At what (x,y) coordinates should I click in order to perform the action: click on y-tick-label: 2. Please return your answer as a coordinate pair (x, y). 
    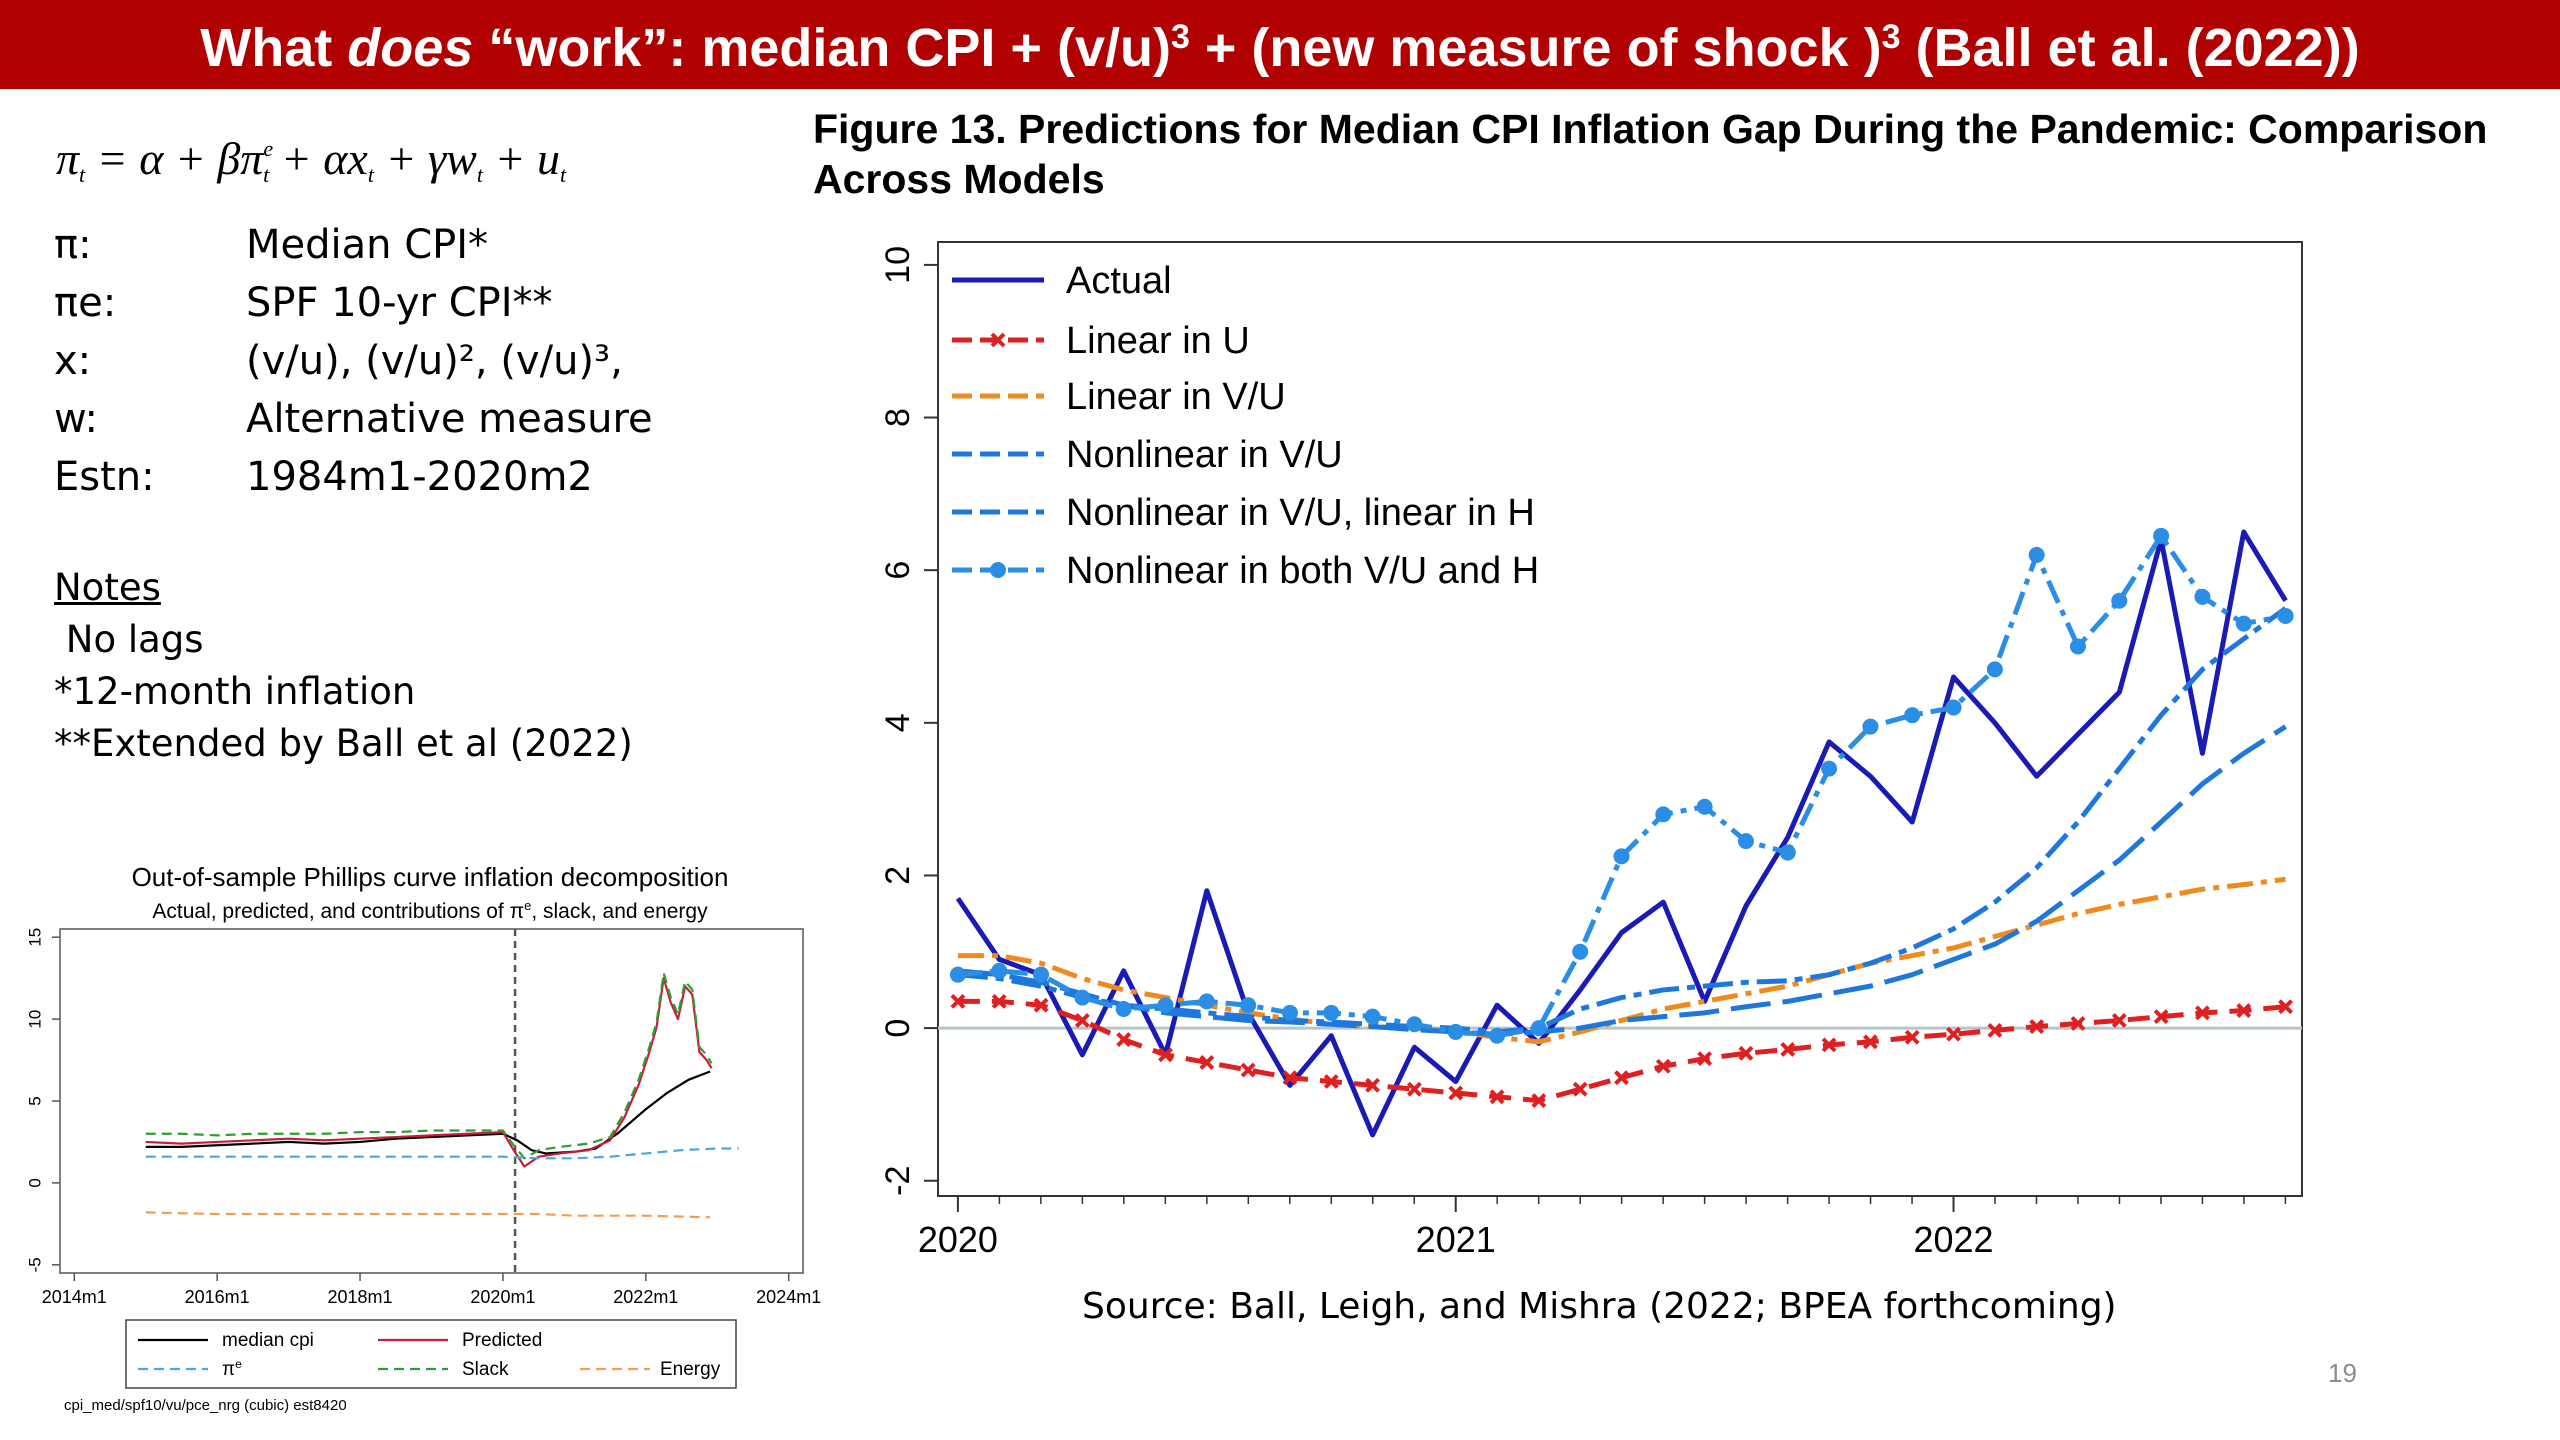
    Looking at the image, I should click on (898, 875).